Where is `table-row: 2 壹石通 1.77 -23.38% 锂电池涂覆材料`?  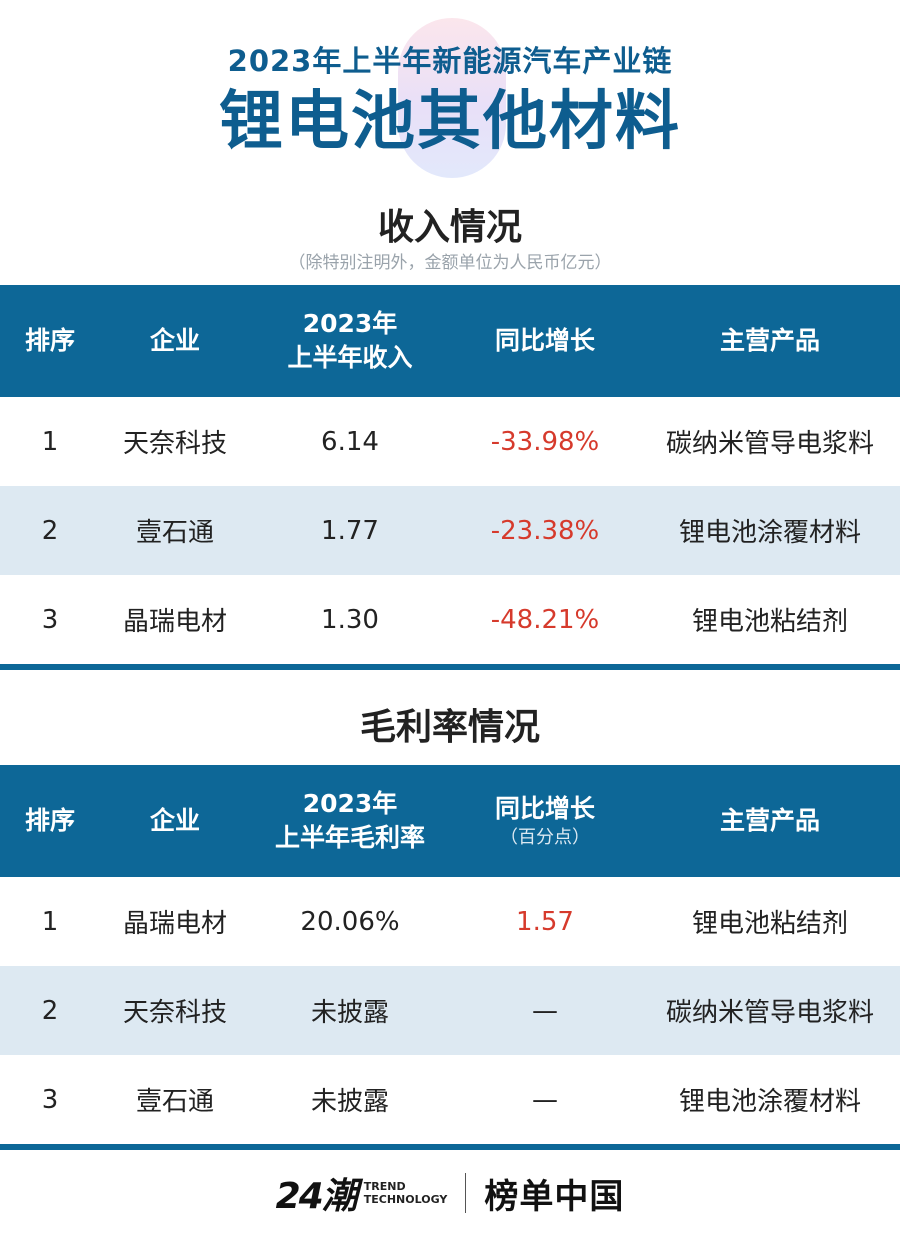
table-row: 2 壹石通 1.77 -23.38% 锂电池涂覆材料 is located at coordinates (450, 530).